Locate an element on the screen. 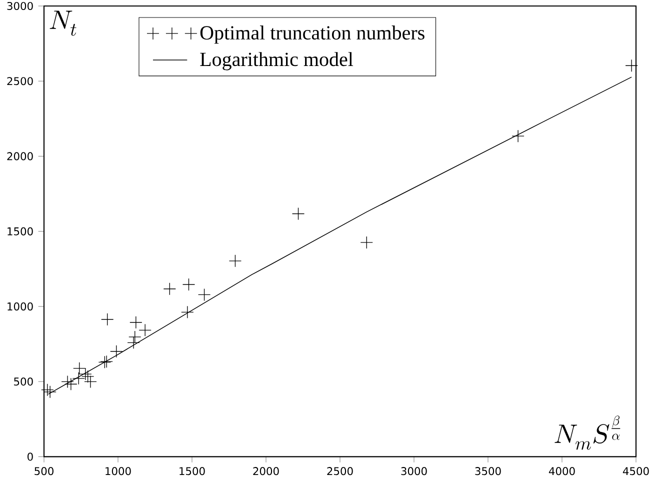 The height and width of the screenshot is (486, 656). y-tick-label: 0 is located at coordinates (30, 456).